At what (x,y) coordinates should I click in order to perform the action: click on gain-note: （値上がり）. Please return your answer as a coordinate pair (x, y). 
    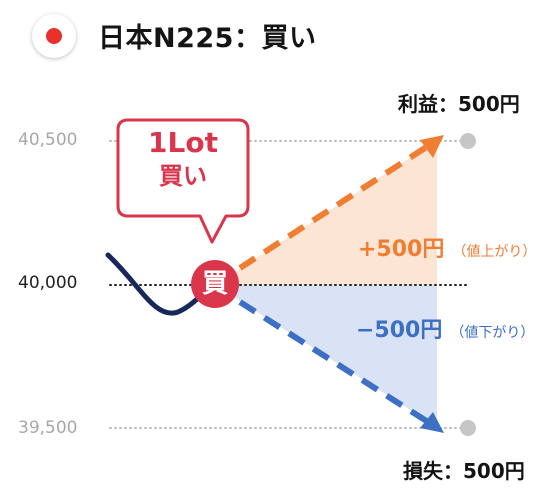
    Looking at the image, I should click on (494, 252).